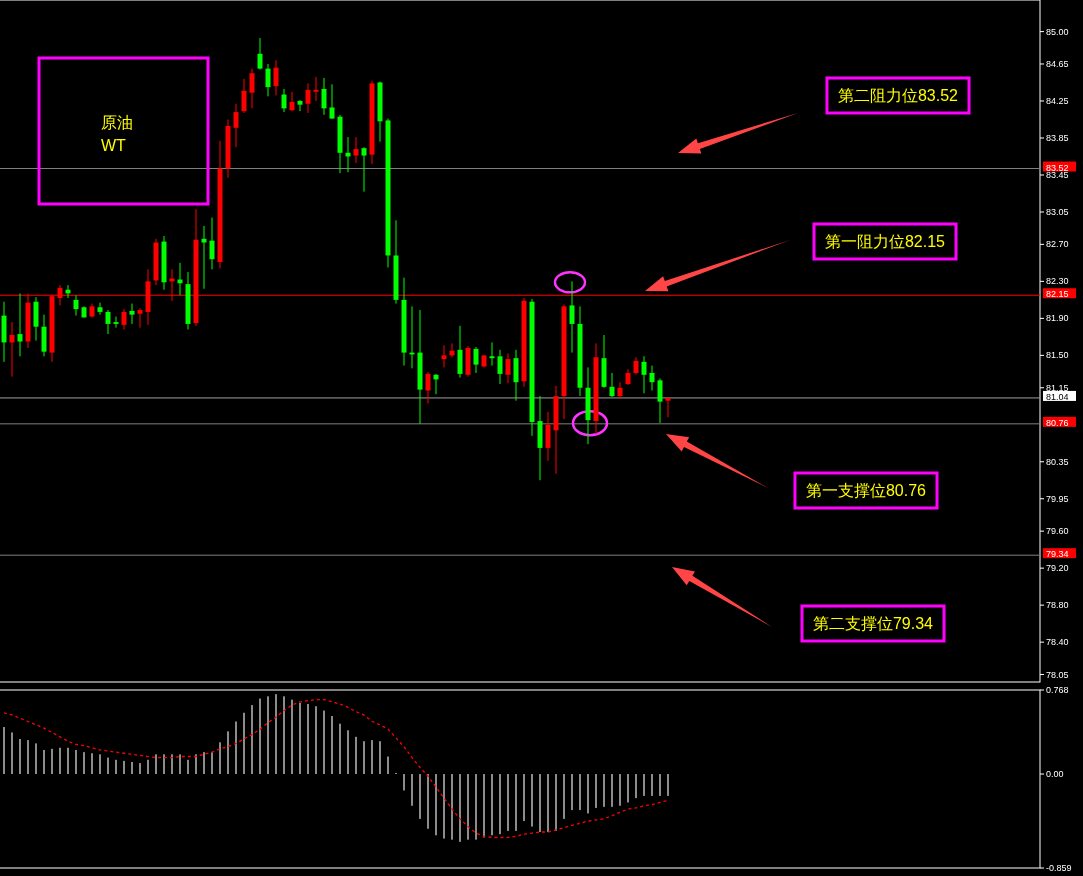  I want to click on y-tick-label: 84.65, so click(1057, 63).